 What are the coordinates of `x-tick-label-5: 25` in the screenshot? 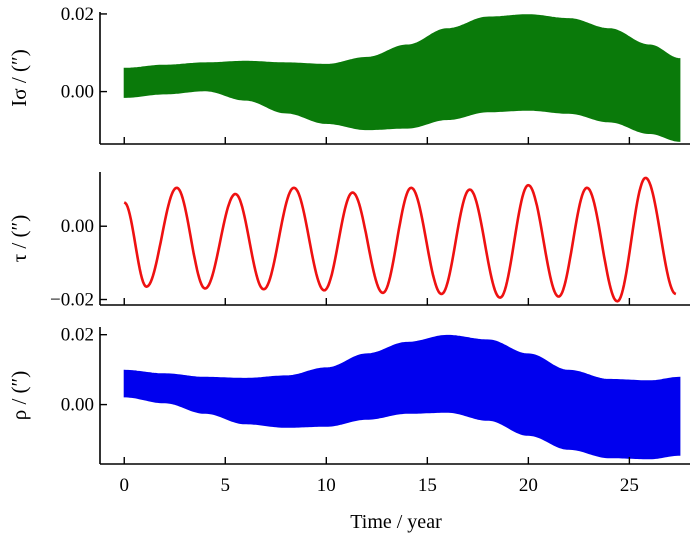 It's located at (629, 485).